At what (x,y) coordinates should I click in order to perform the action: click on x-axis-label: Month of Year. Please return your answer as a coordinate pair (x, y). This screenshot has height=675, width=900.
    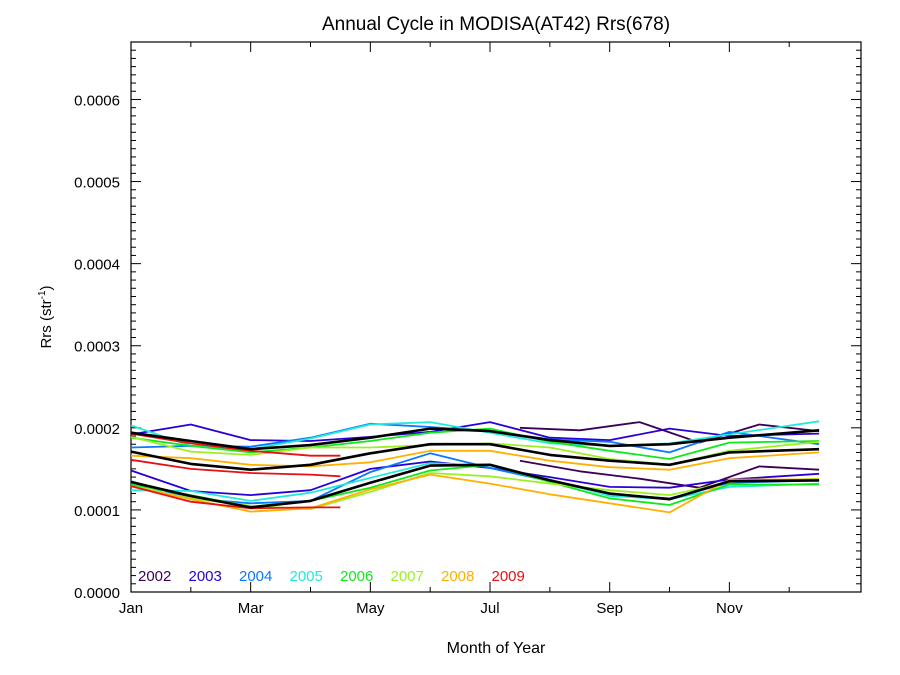
    Looking at the image, I should click on (496, 648).